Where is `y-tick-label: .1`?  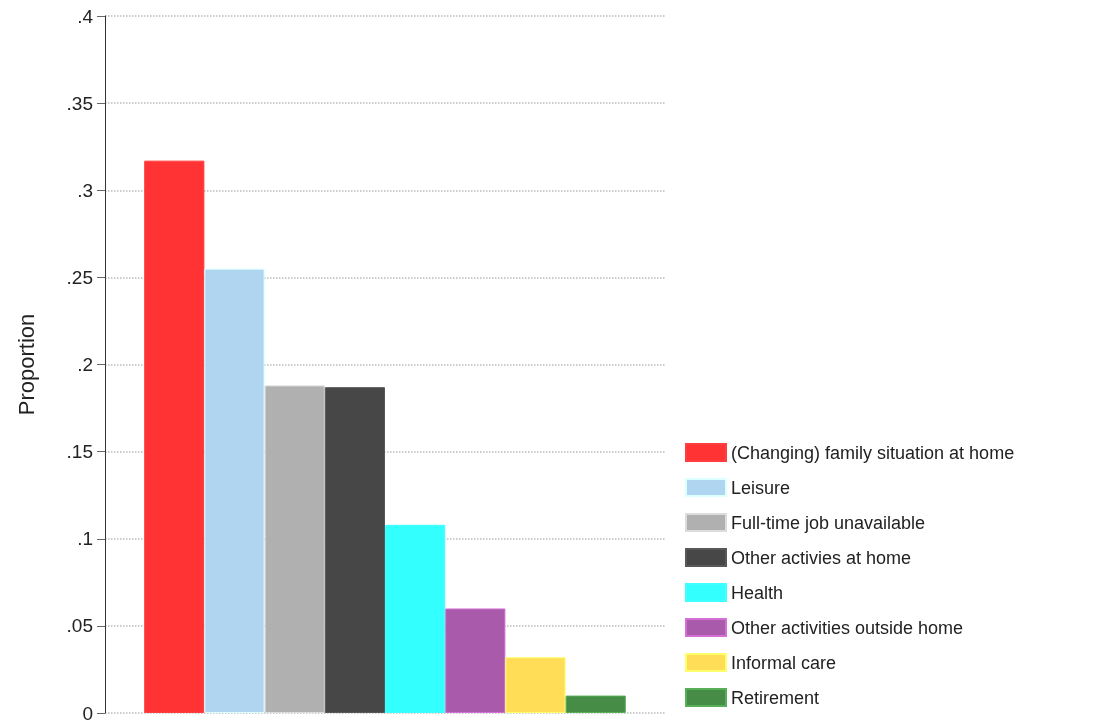 y-tick-label: .1 is located at coordinates (85, 539).